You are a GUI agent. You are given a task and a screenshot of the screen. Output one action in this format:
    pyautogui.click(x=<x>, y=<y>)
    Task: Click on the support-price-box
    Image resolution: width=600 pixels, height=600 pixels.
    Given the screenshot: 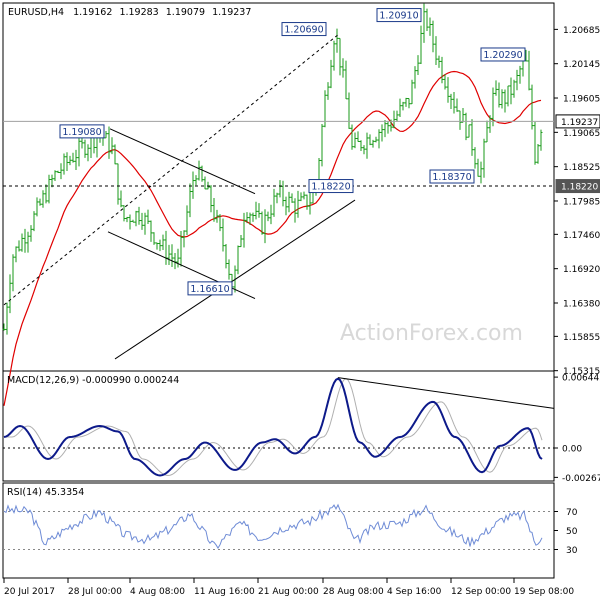 What is the action you would take?
    pyautogui.click(x=577, y=186)
    